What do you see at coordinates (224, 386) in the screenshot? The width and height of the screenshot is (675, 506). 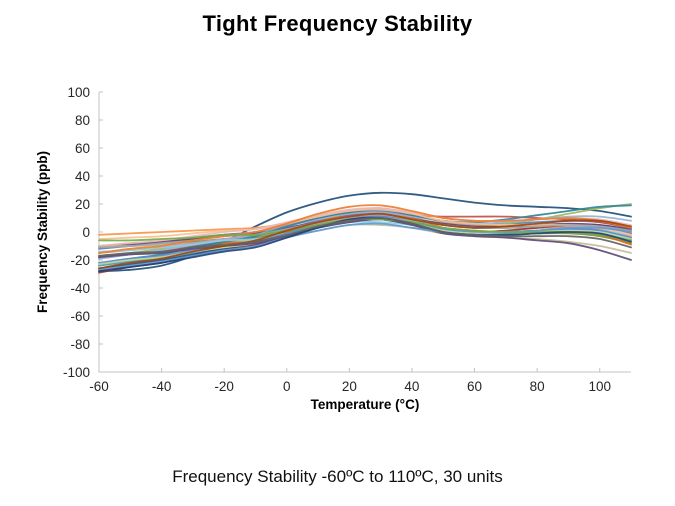 I see `x-tick-label: -20` at bounding box center [224, 386].